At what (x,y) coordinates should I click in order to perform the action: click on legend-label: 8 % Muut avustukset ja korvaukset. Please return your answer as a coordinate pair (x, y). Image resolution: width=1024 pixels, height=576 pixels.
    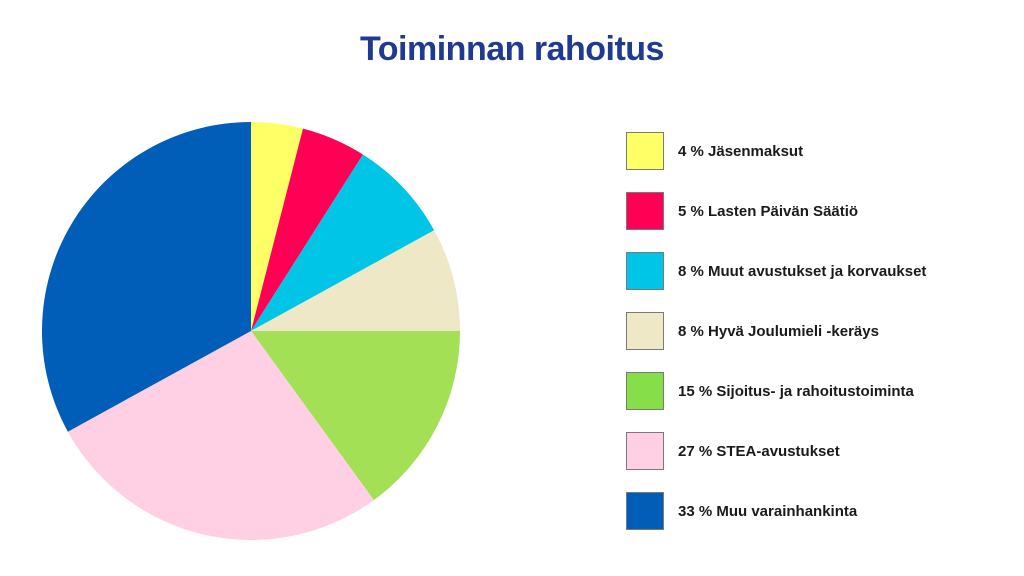
    Looking at the image, I should click on (802, 271).